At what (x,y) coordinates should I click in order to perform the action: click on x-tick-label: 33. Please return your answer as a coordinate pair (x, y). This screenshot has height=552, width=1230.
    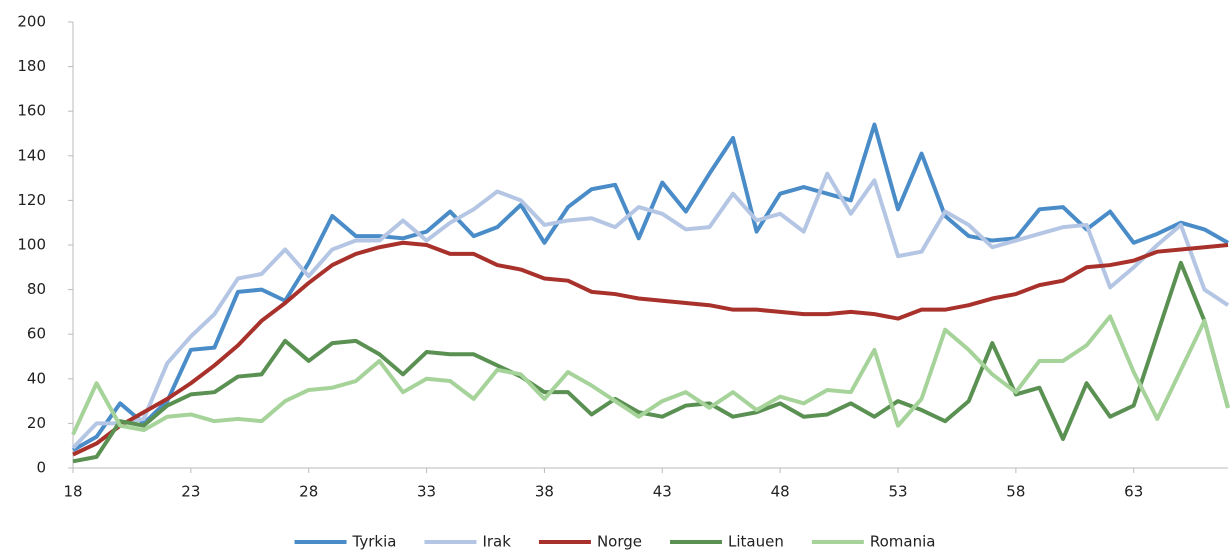
    Looking at the image, I should click on (426, 492).